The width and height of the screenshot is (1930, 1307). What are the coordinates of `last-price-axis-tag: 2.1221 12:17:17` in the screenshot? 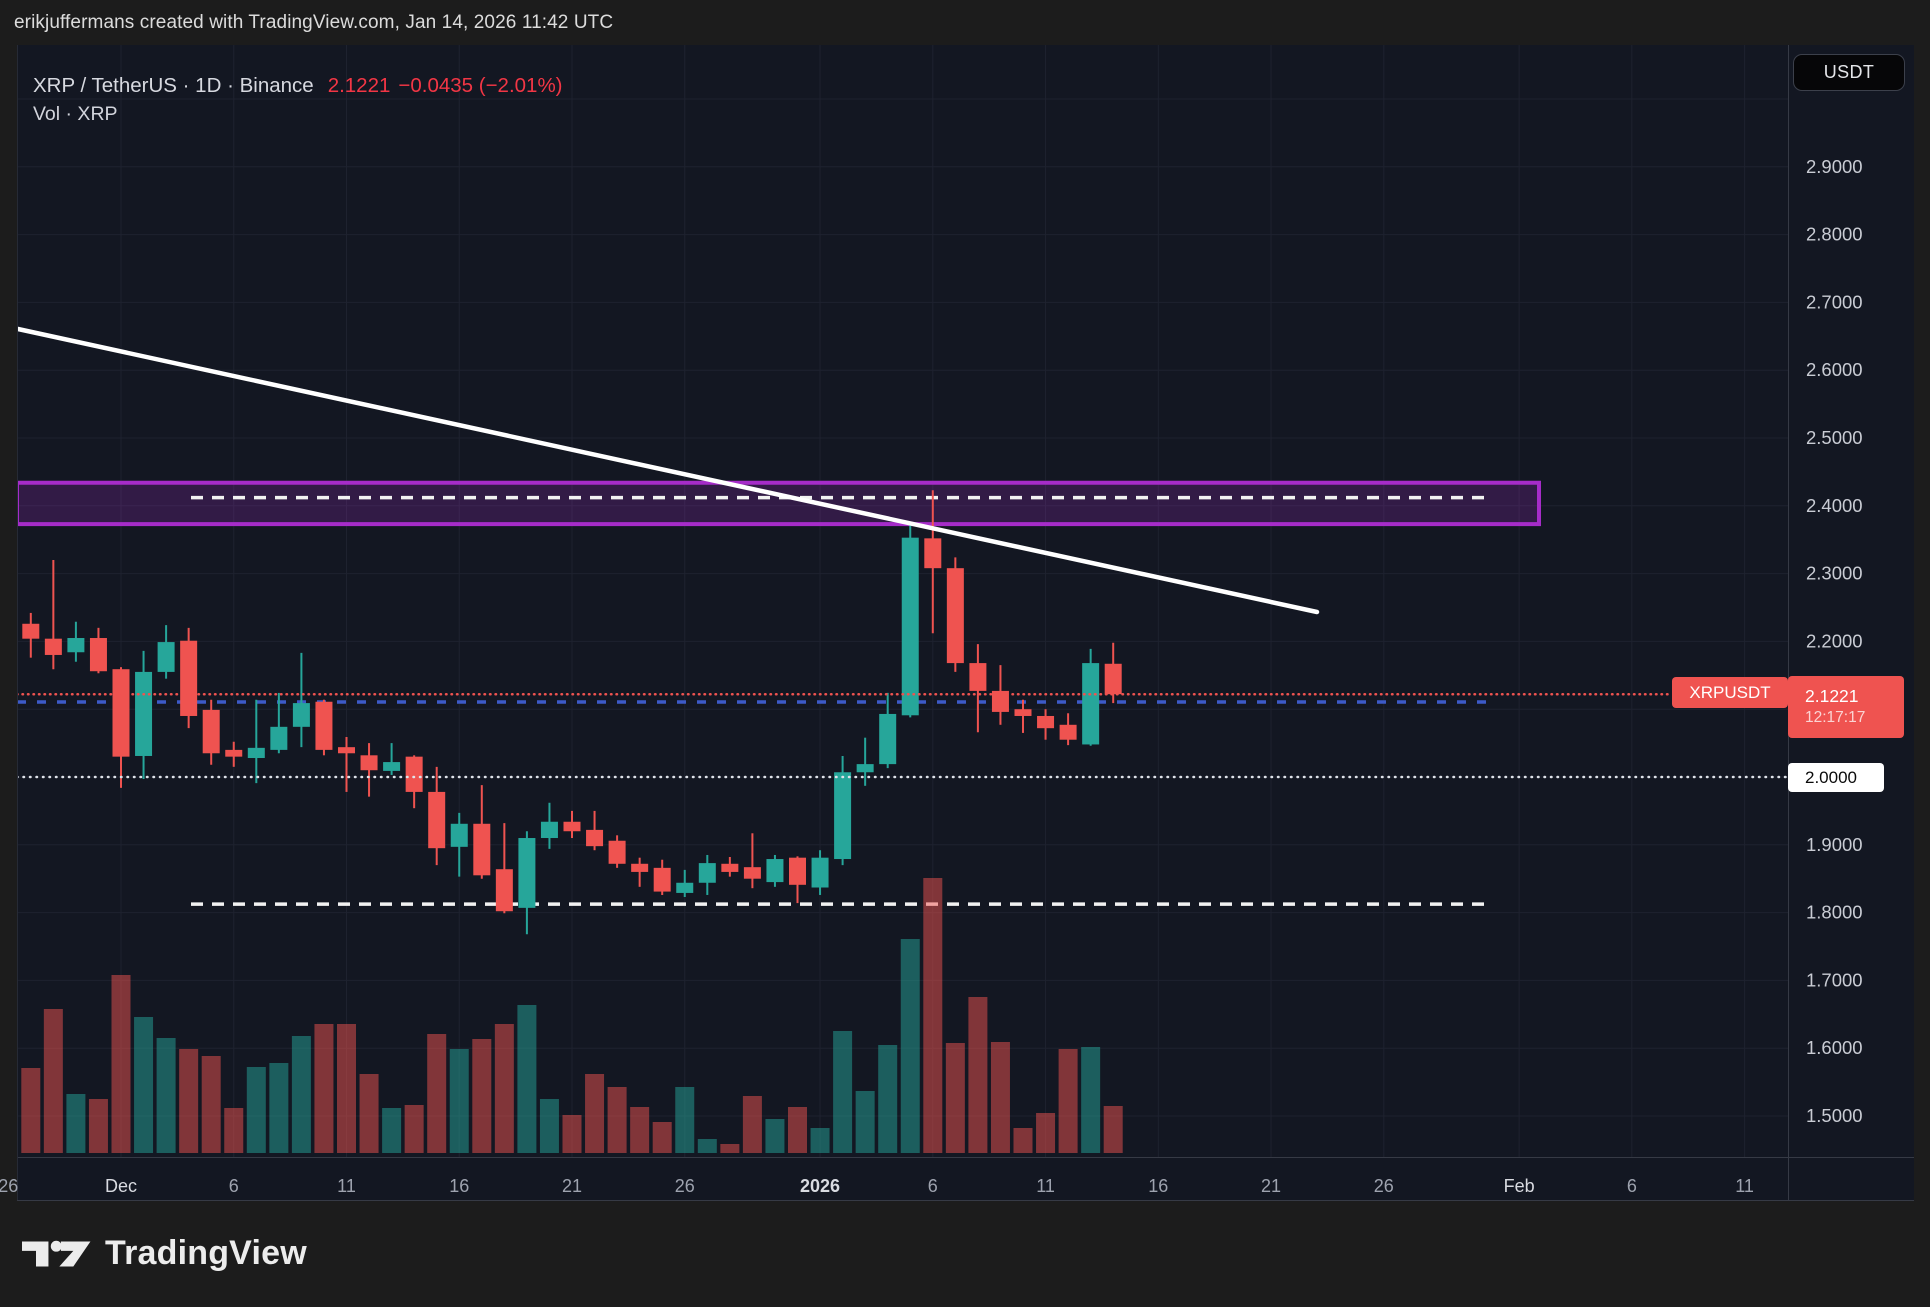 It's located at (1846, 707).